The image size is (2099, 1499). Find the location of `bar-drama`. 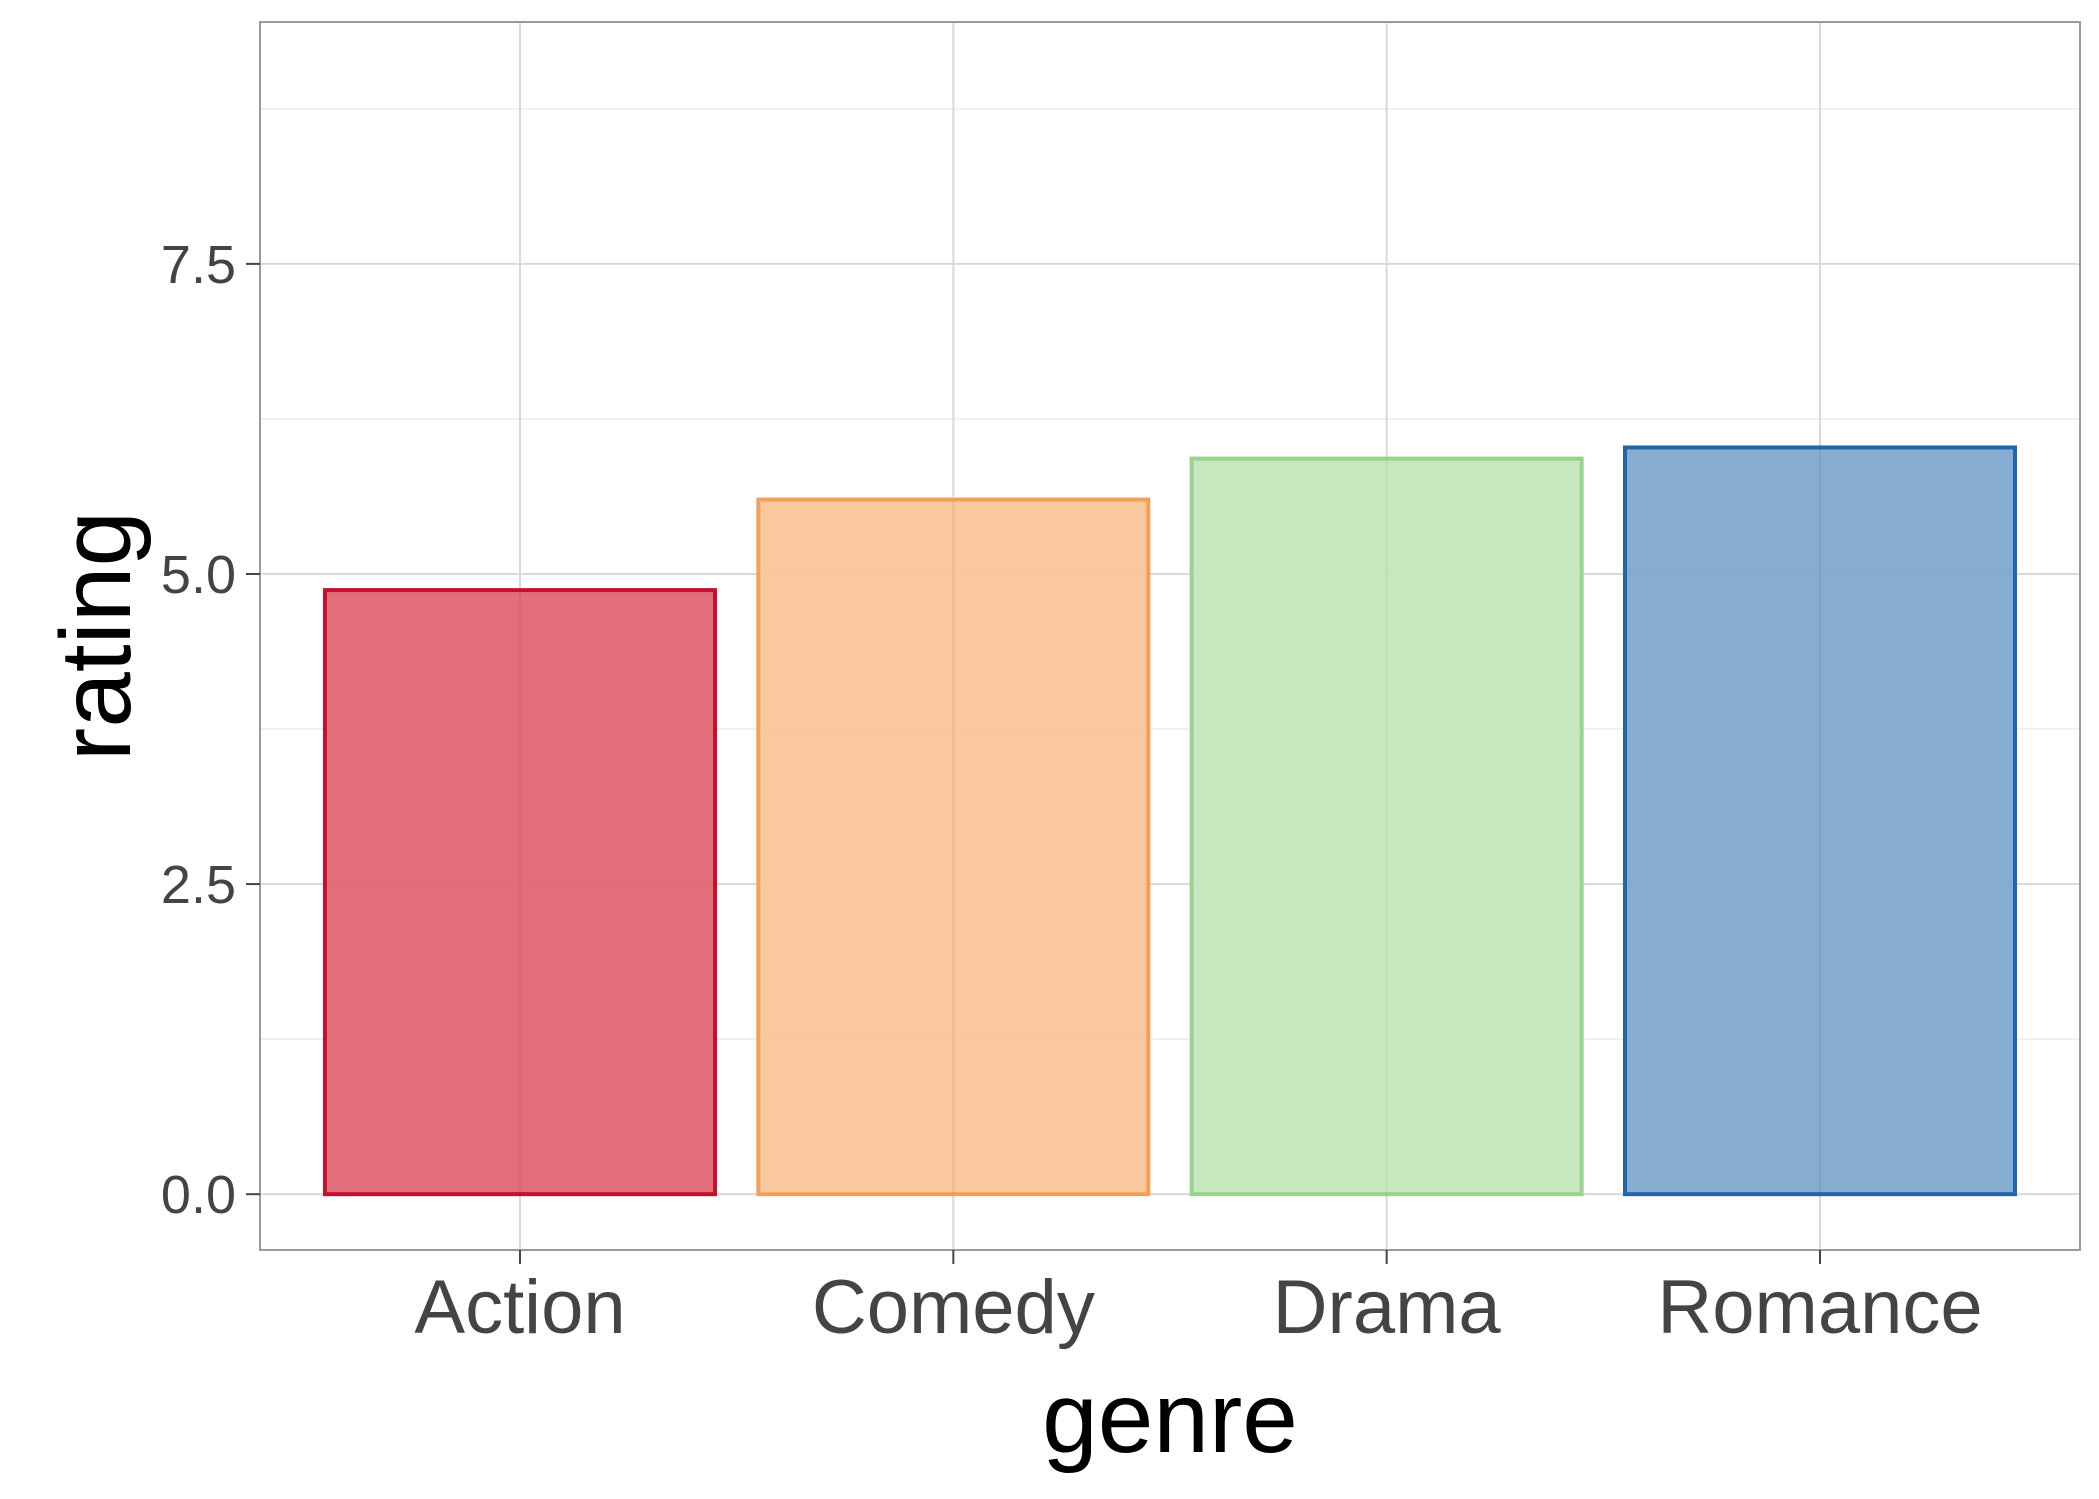

bar-drama is located at coordinates (1386, 826).